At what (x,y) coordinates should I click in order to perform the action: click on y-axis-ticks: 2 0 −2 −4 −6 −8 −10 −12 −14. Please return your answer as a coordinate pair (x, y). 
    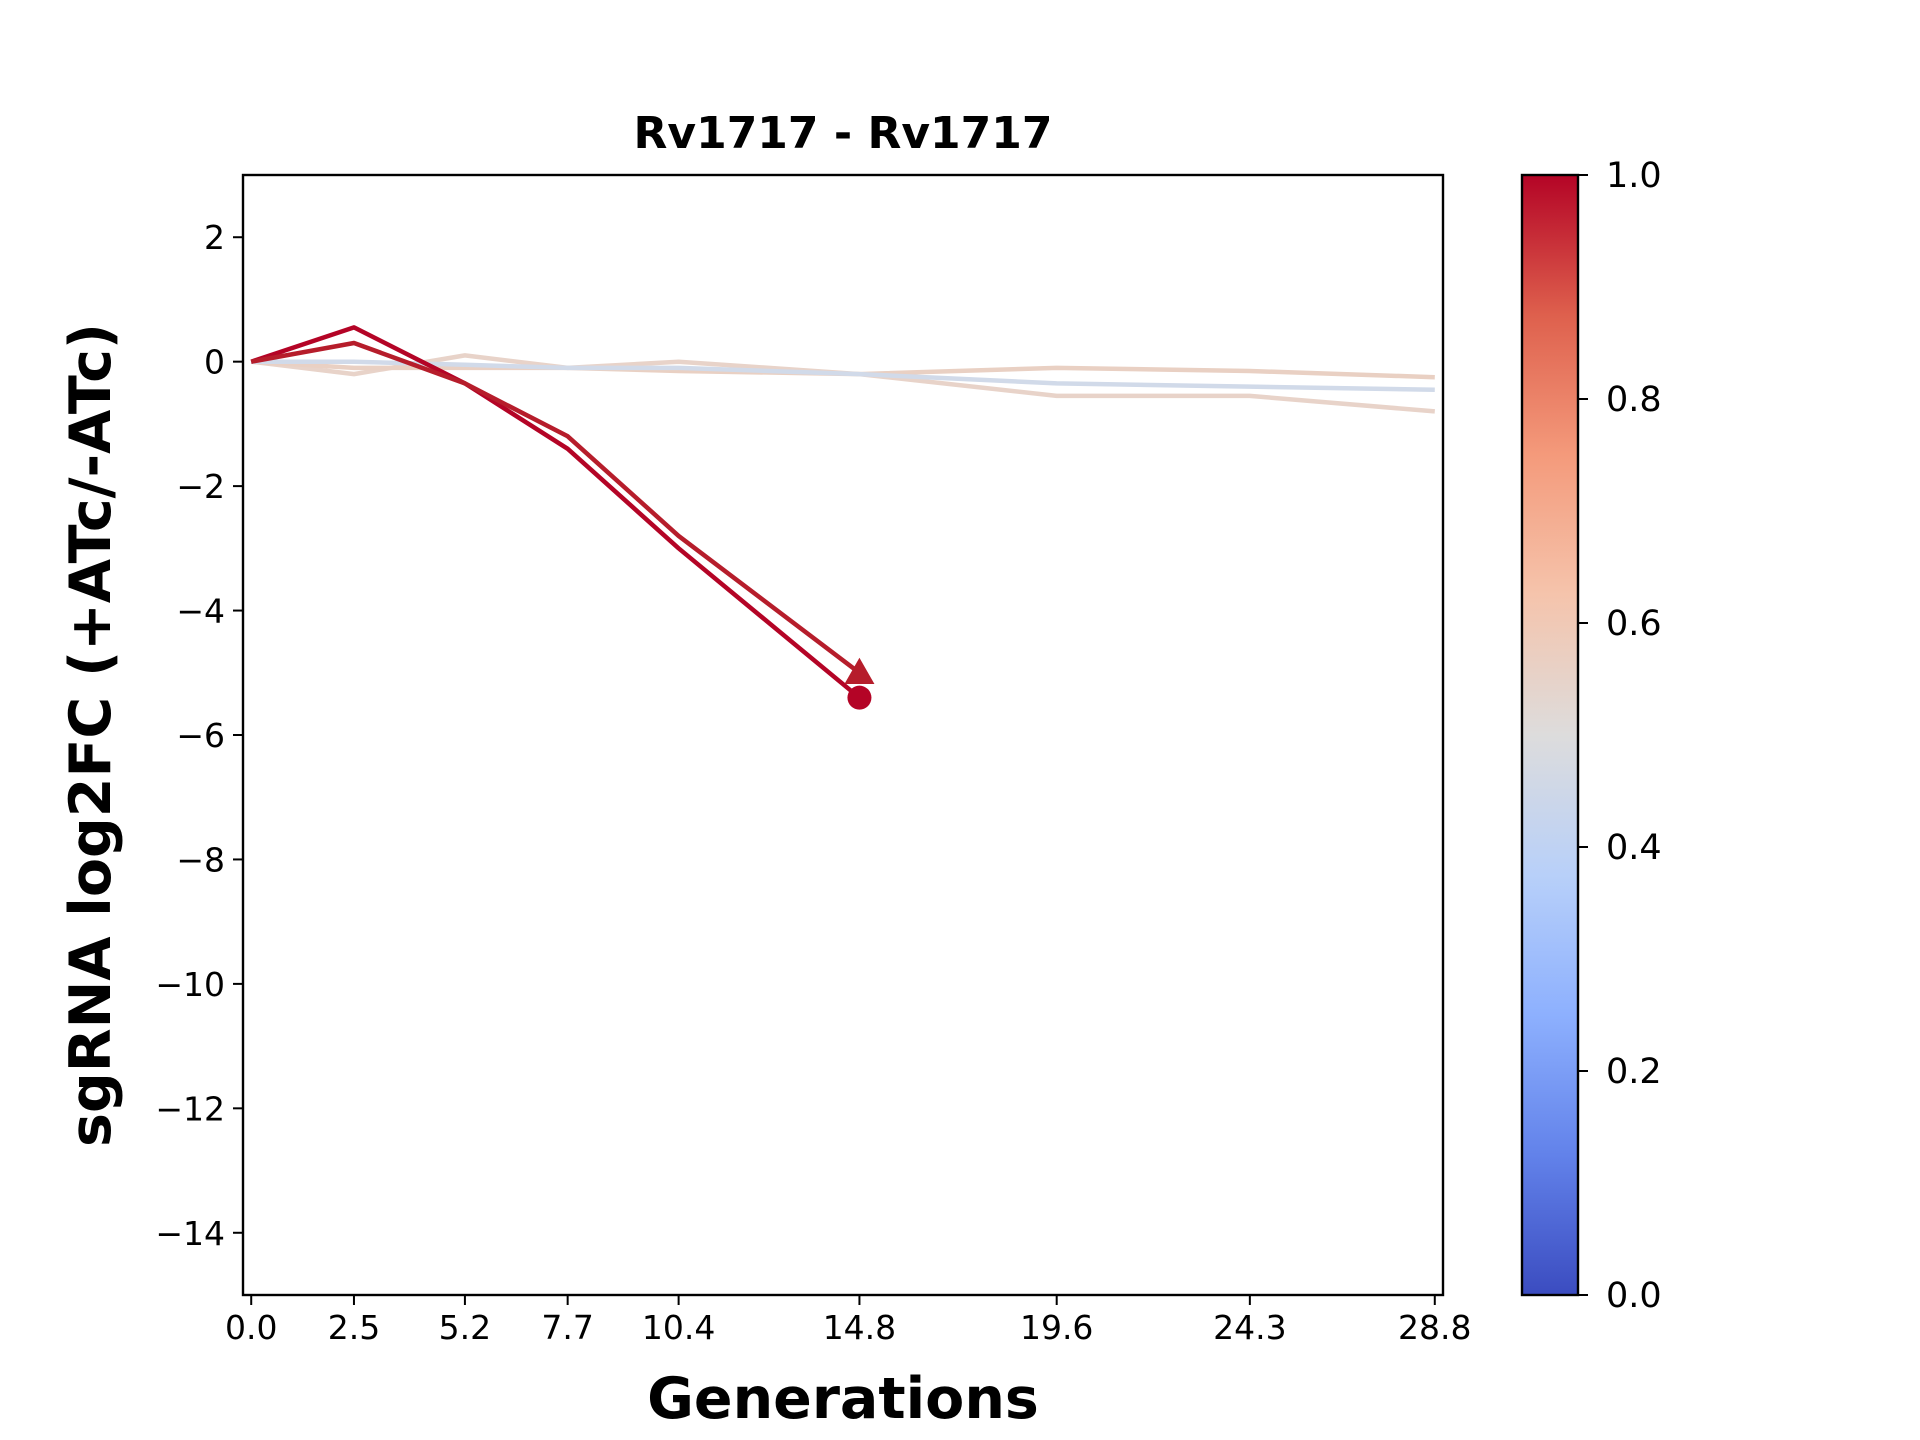
    Looking at the image, I should click on (199, 735).